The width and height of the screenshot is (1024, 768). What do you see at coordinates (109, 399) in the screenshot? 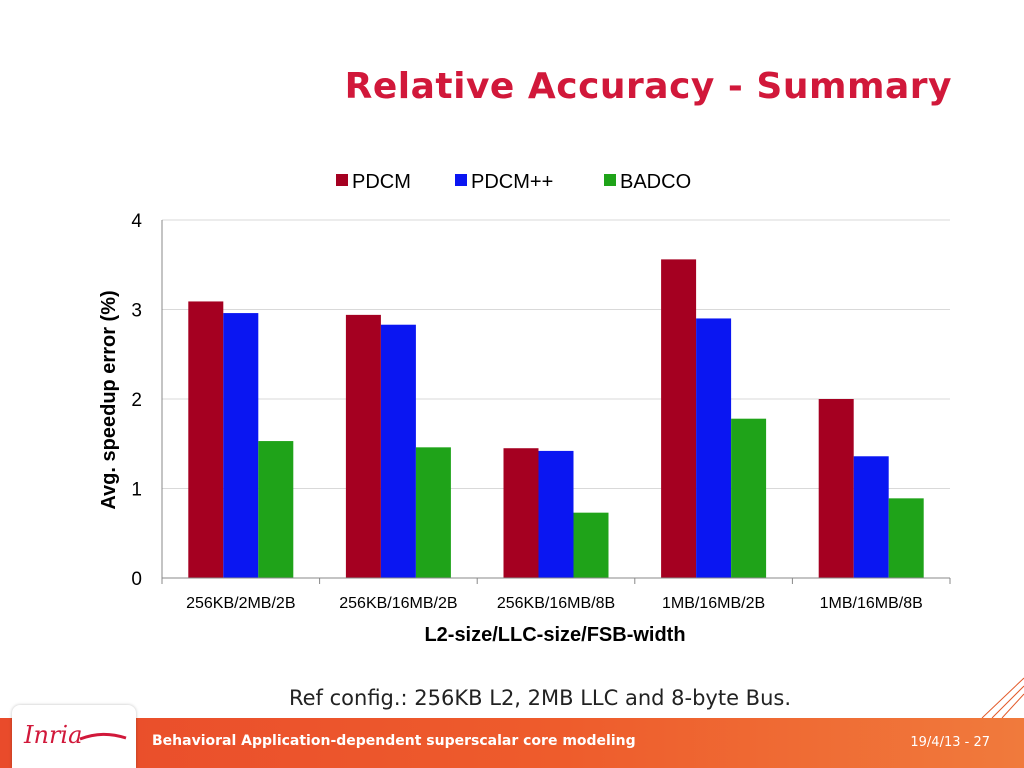
I see `y-axis-label: Avg. speedup error (%)` at bounding box center [109, 399].